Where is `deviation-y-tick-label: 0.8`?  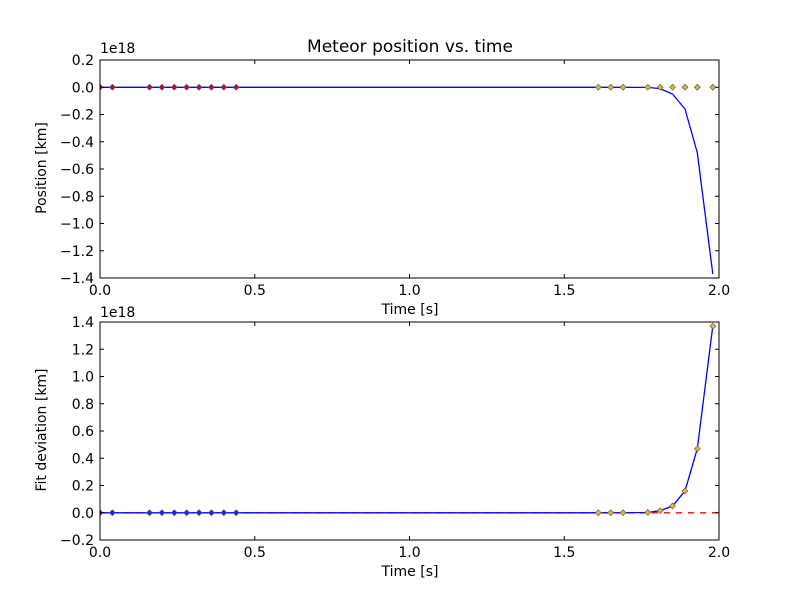 deviation-y-tick-label: 0.8 is located at coordinates (83, 405).